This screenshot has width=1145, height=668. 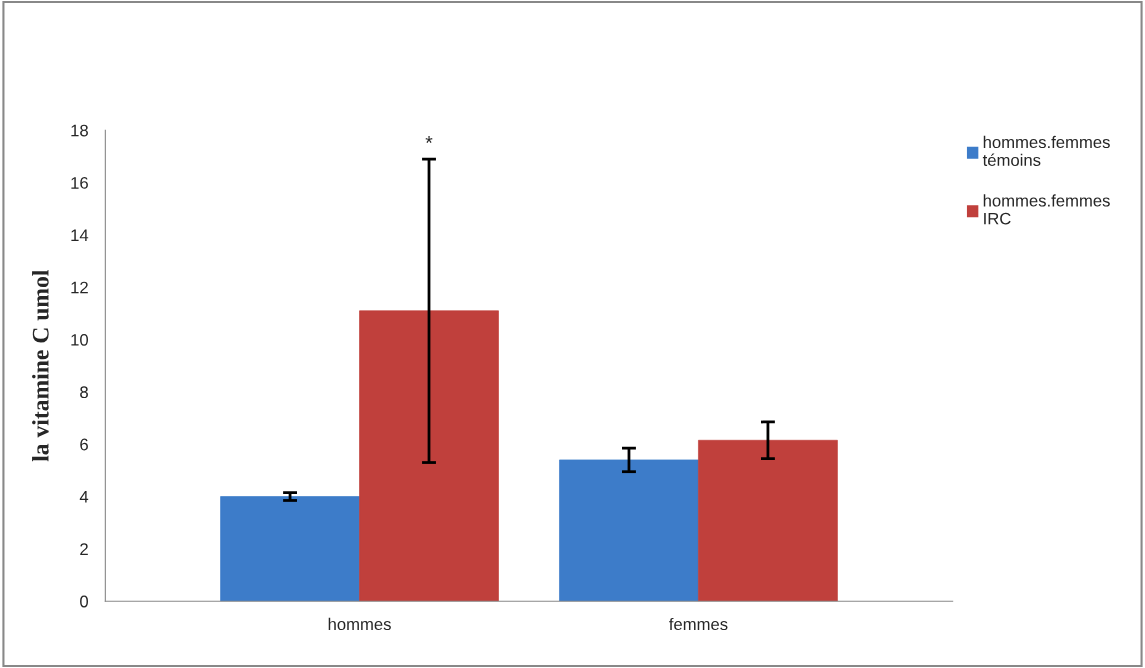 I want to click on legend-label: hommes.femmes IRC, so click(x=1046, y=209).